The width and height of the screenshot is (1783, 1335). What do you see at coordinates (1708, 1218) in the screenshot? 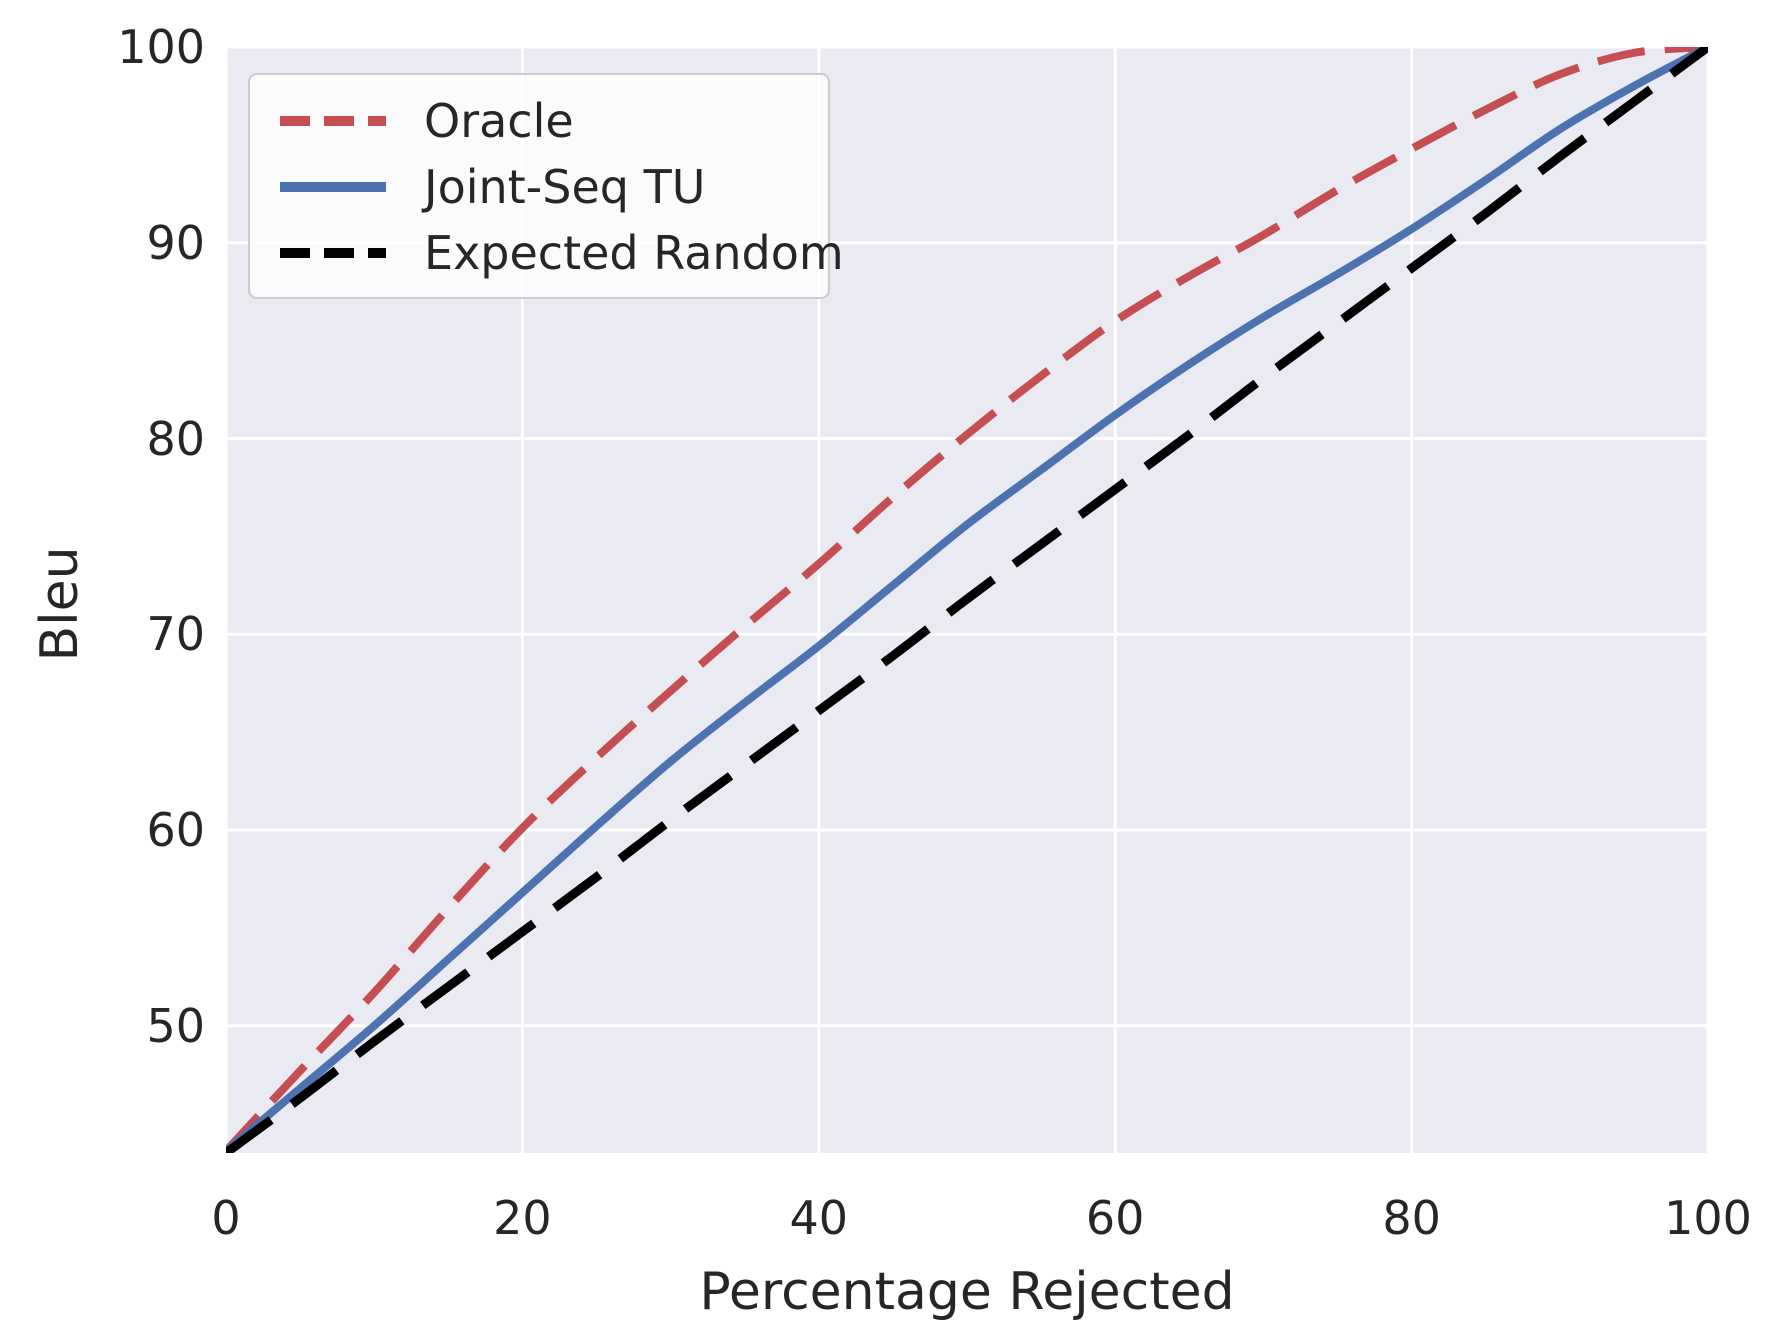
I see `x-tick-label: 100` at bounding box center [1708, 1218].